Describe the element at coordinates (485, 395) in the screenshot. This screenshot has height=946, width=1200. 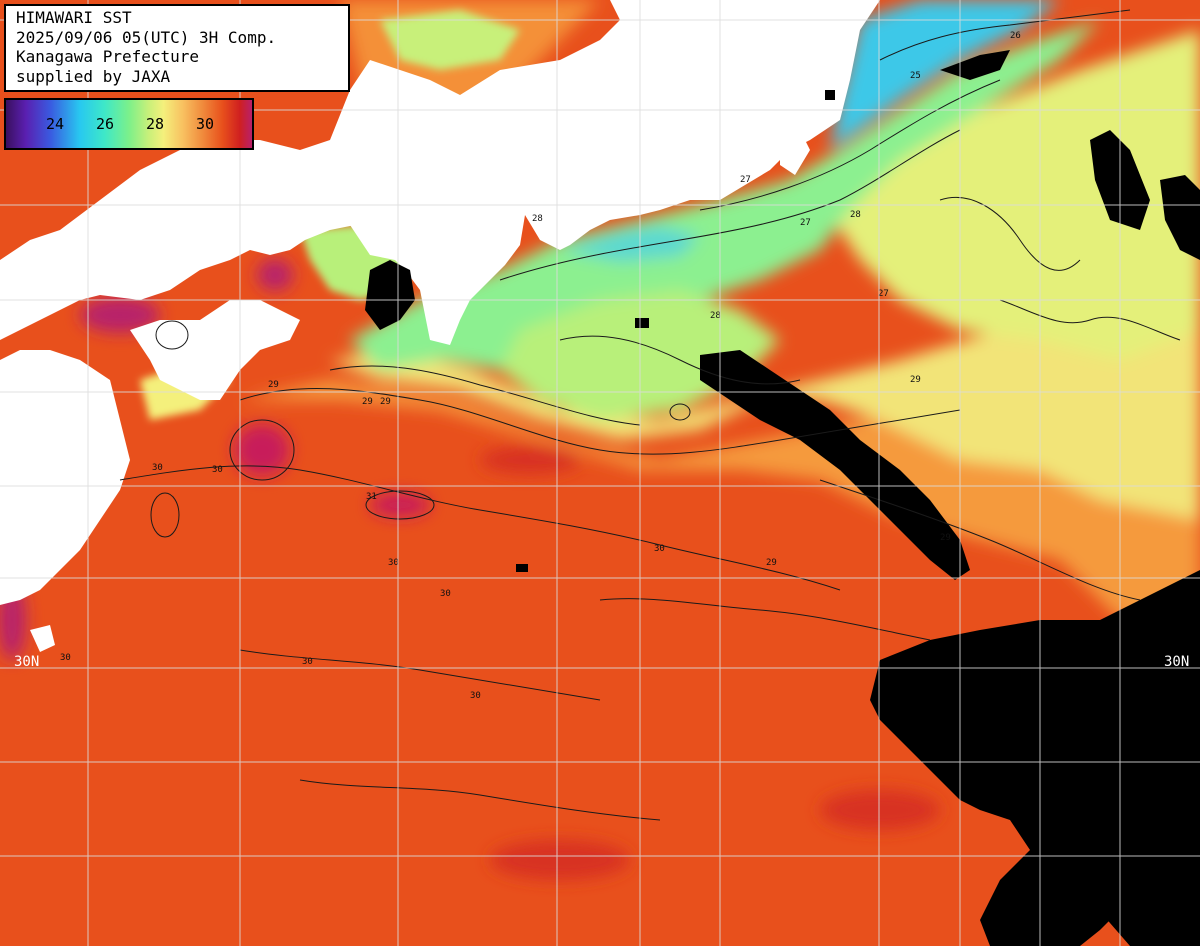
I see `contour-29-b` at that location.